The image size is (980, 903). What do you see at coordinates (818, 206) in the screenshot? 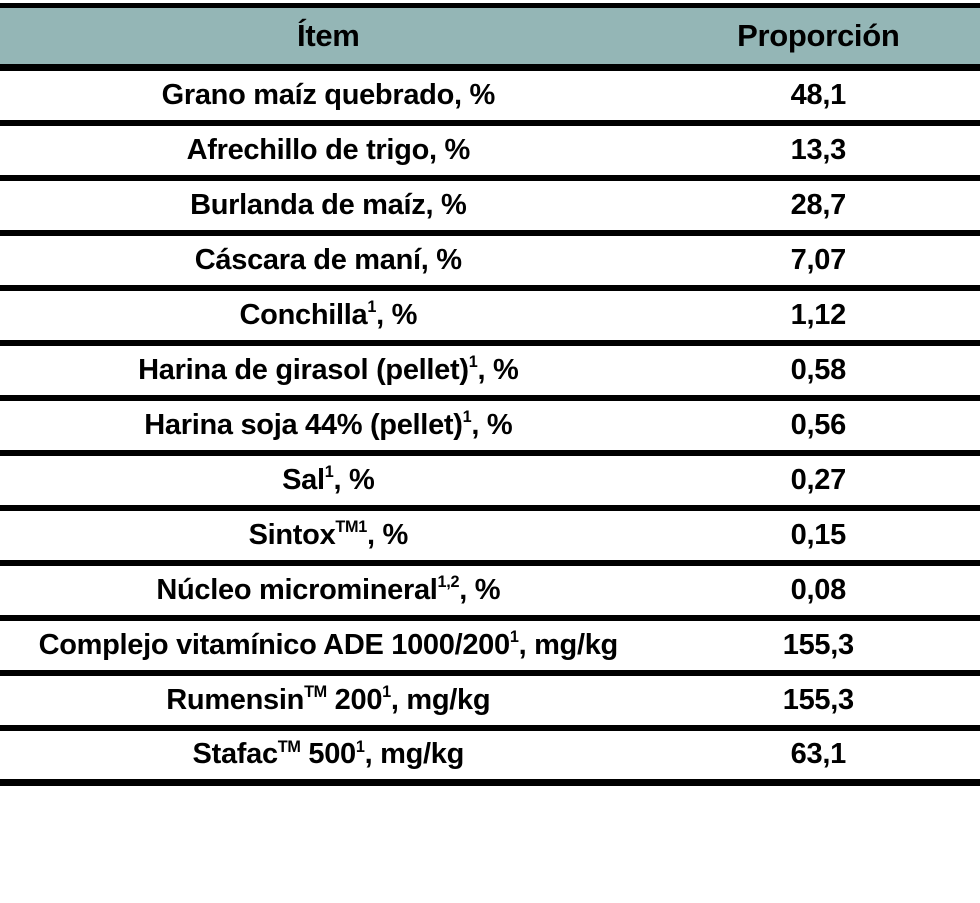
I see `value-cell: 28,7` at bounding box center [818, 206].